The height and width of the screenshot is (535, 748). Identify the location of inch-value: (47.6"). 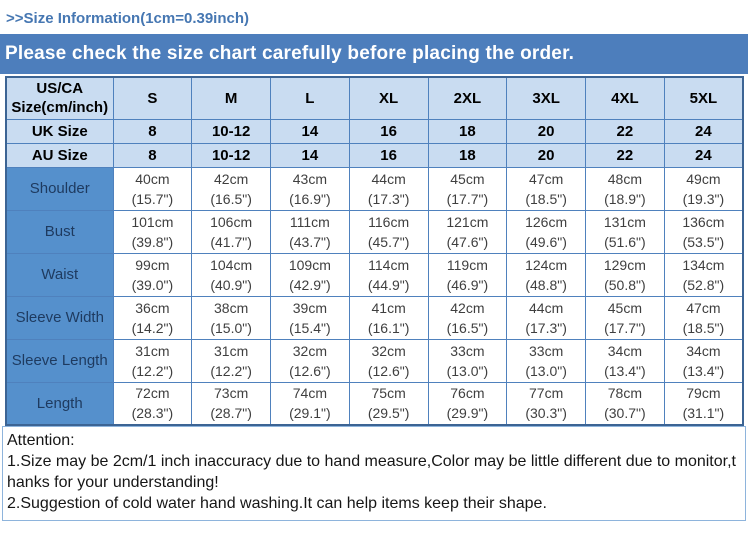
(467, 241).